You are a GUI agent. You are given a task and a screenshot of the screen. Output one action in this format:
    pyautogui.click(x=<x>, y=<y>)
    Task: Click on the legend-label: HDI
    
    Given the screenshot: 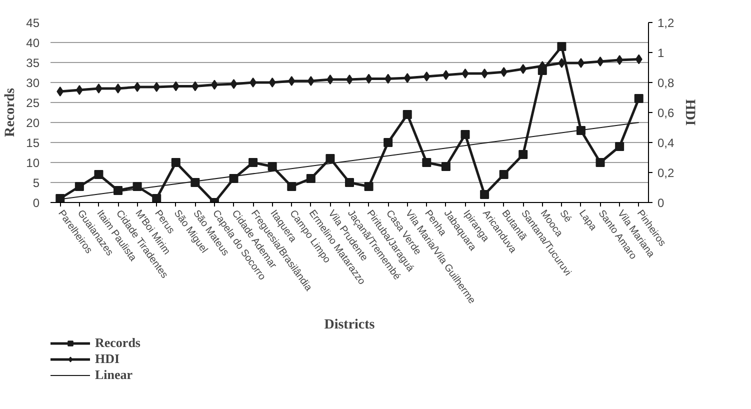 What is the action you would take?
    pyautogui.click(x=107, y=359)
    